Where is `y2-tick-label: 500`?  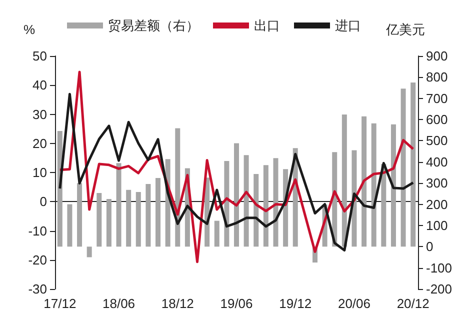 y2-tick-label: 500 is located at coordinates (437, 140).